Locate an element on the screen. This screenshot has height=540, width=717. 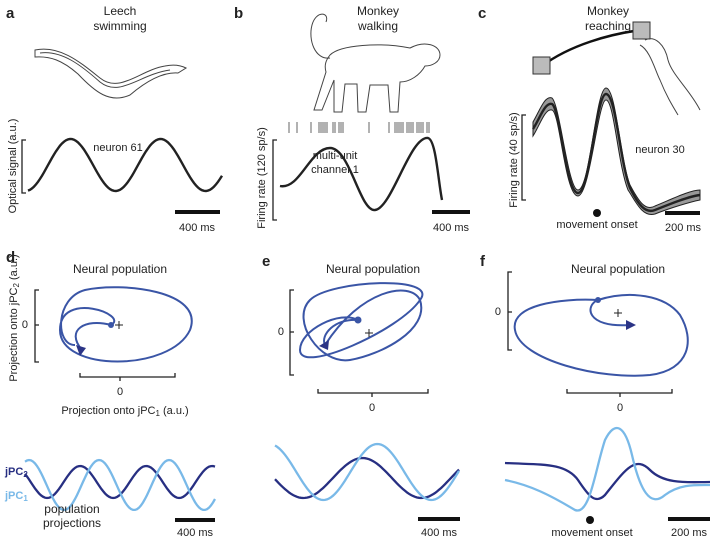
x-axis-label: Projection onto jPC1 (a.u.) is located at coordinates (124, 411).